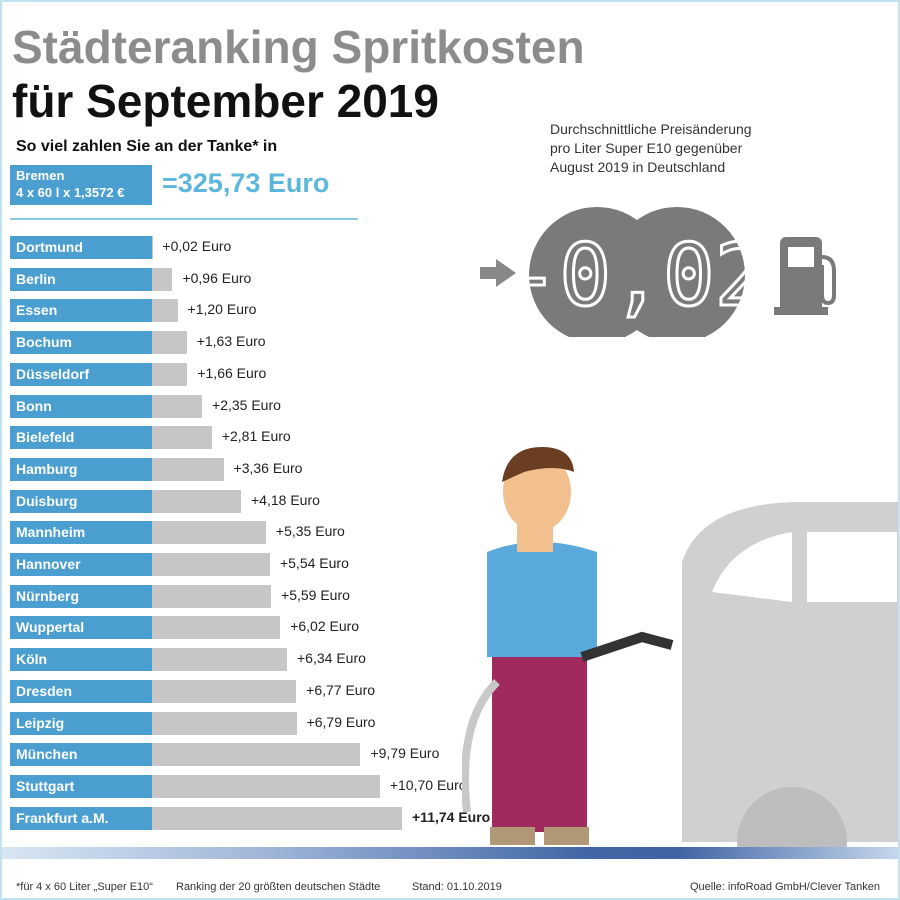 Image resolution: width=900 pixels, height=900 pixels. I want to click on bar-category-label: Bochum, so click(81, 343).